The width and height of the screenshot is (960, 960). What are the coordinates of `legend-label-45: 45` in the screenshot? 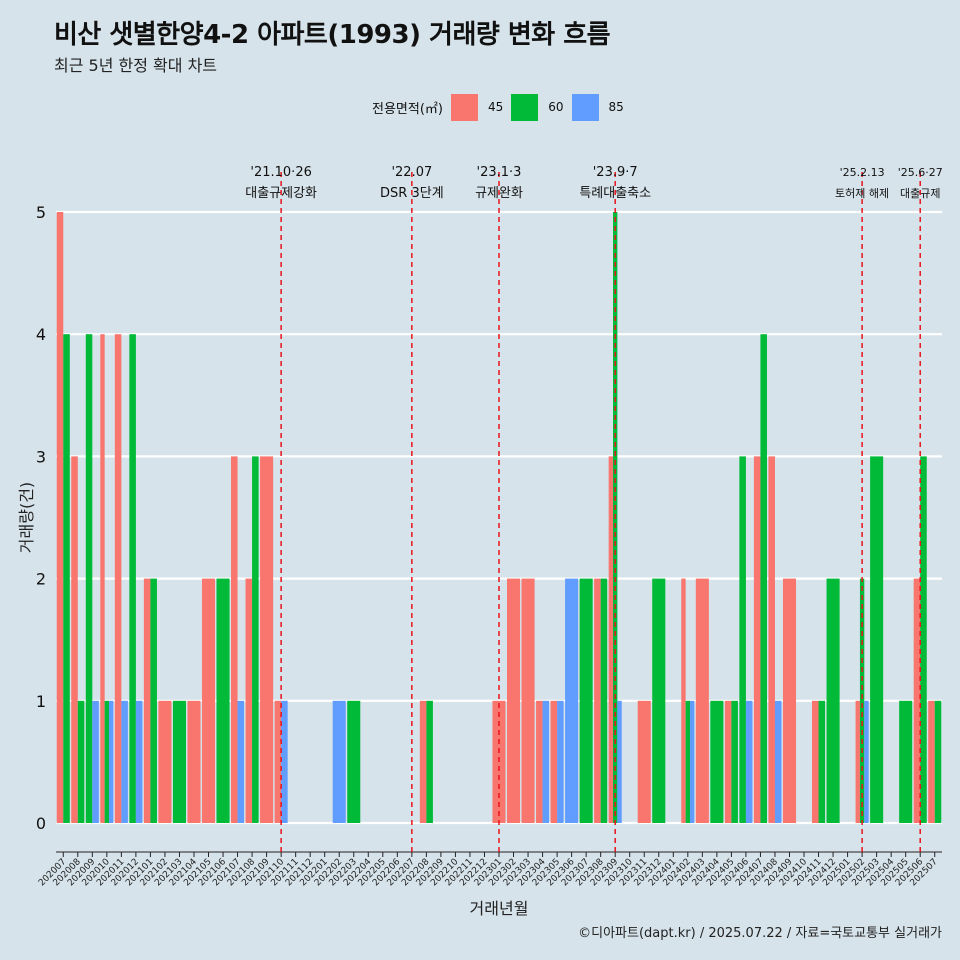 It's located at (495, 107).